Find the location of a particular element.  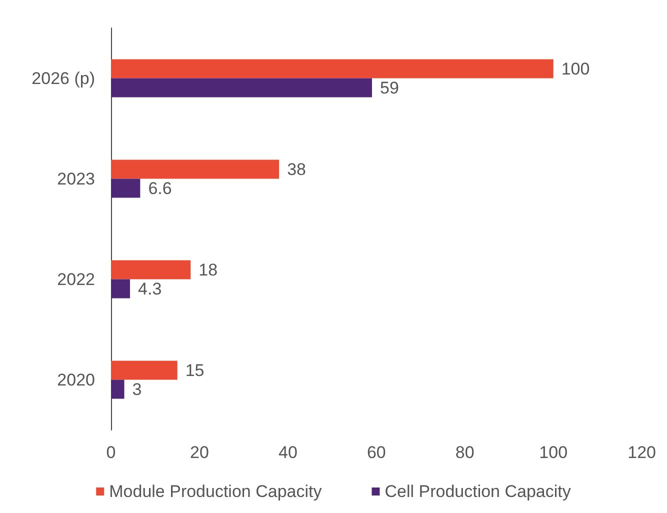

x-tick-label: 80 is located at coordinates (464, 452).